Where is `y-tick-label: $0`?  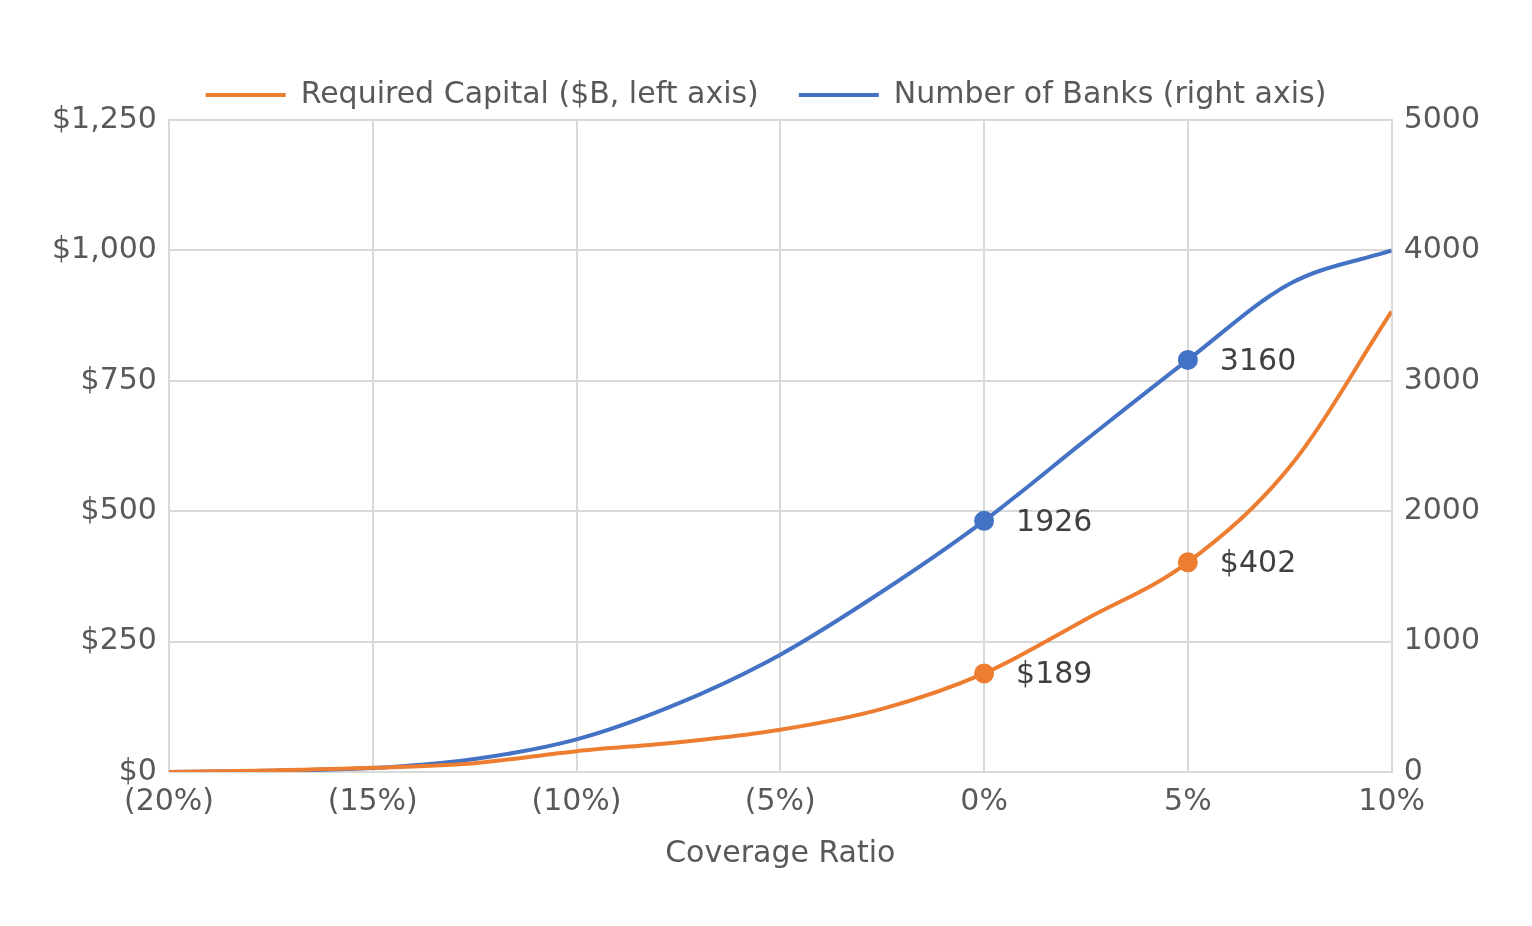
y-tick-label: $0 is located at coordinates (137, 769).